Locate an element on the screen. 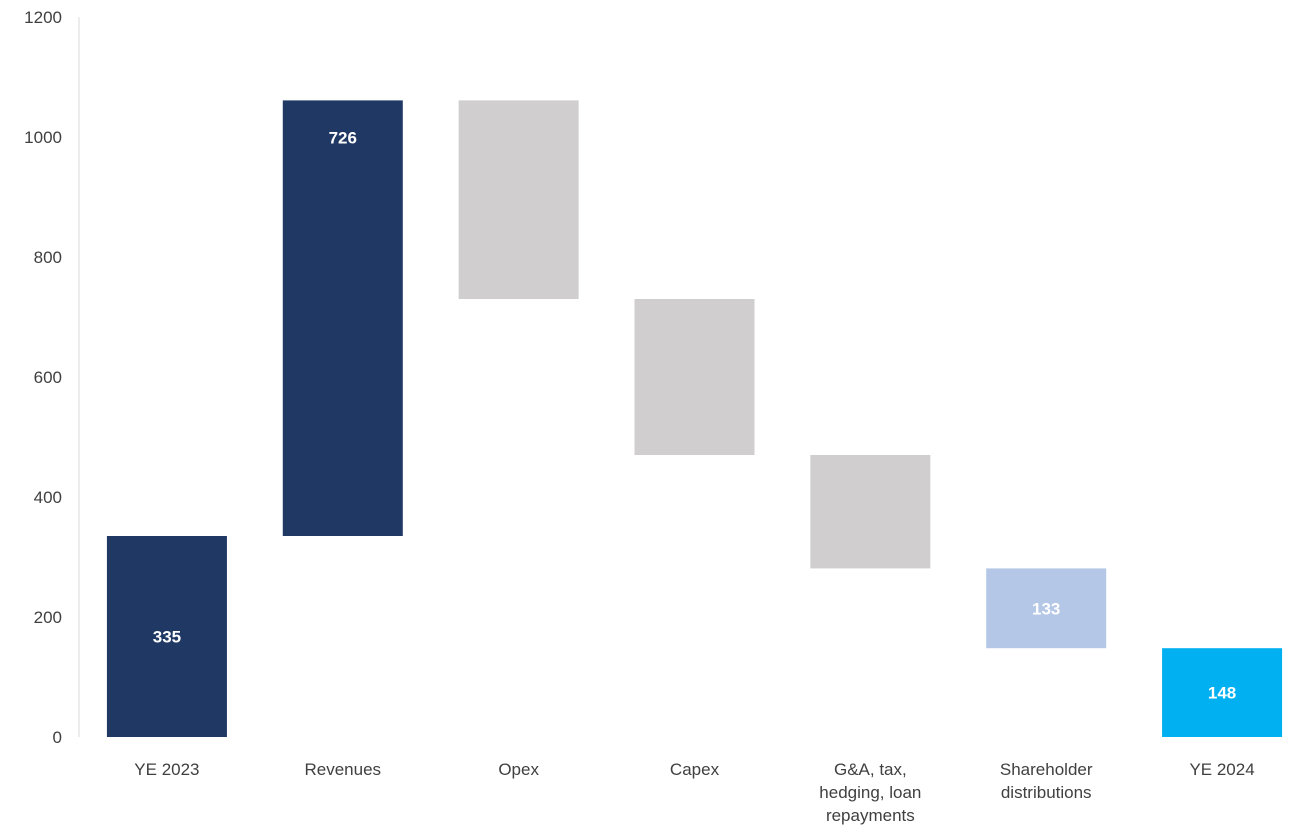 This screenshot has height=836, width=1312. y-tick-label: 600 is located at coordinates (48, 377).